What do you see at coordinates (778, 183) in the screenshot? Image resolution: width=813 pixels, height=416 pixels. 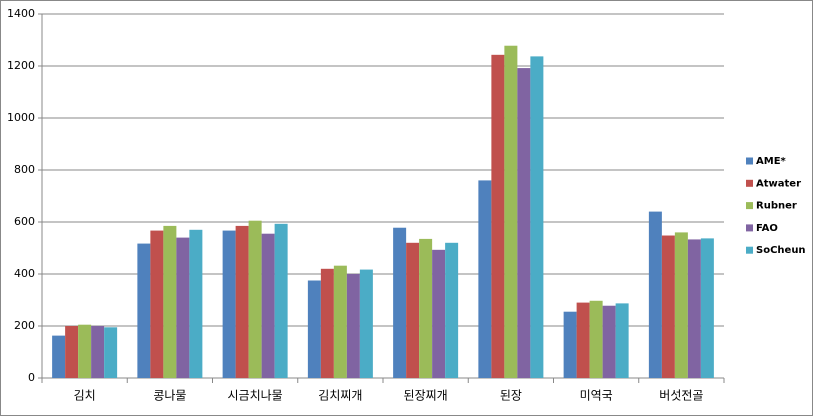 I see `legend-label: Atwater` at bounding box center [778, 183].